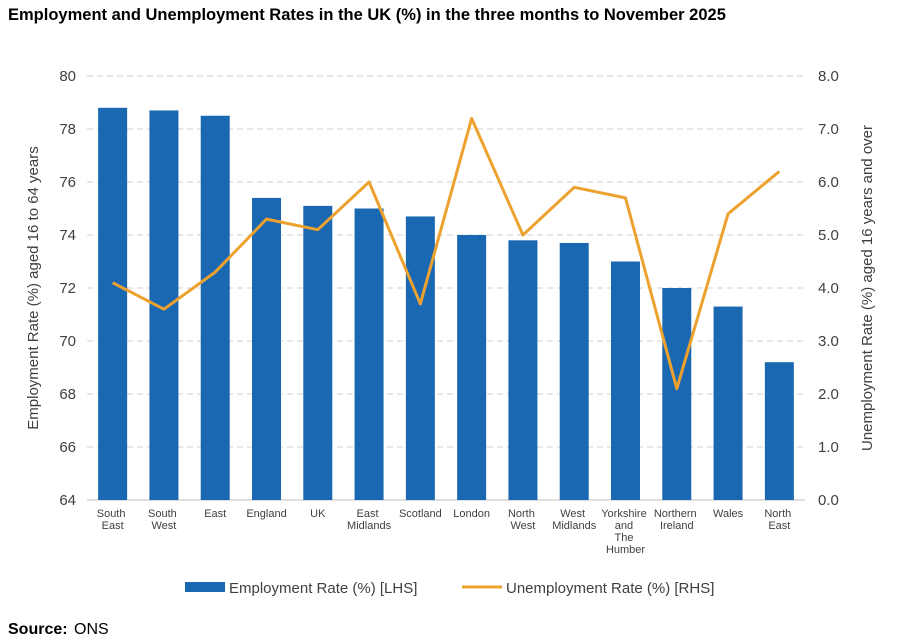 The width and height of the screenshot is (900, 642). I want to click on y2-tick-label: 5.0, so click(828, 235).